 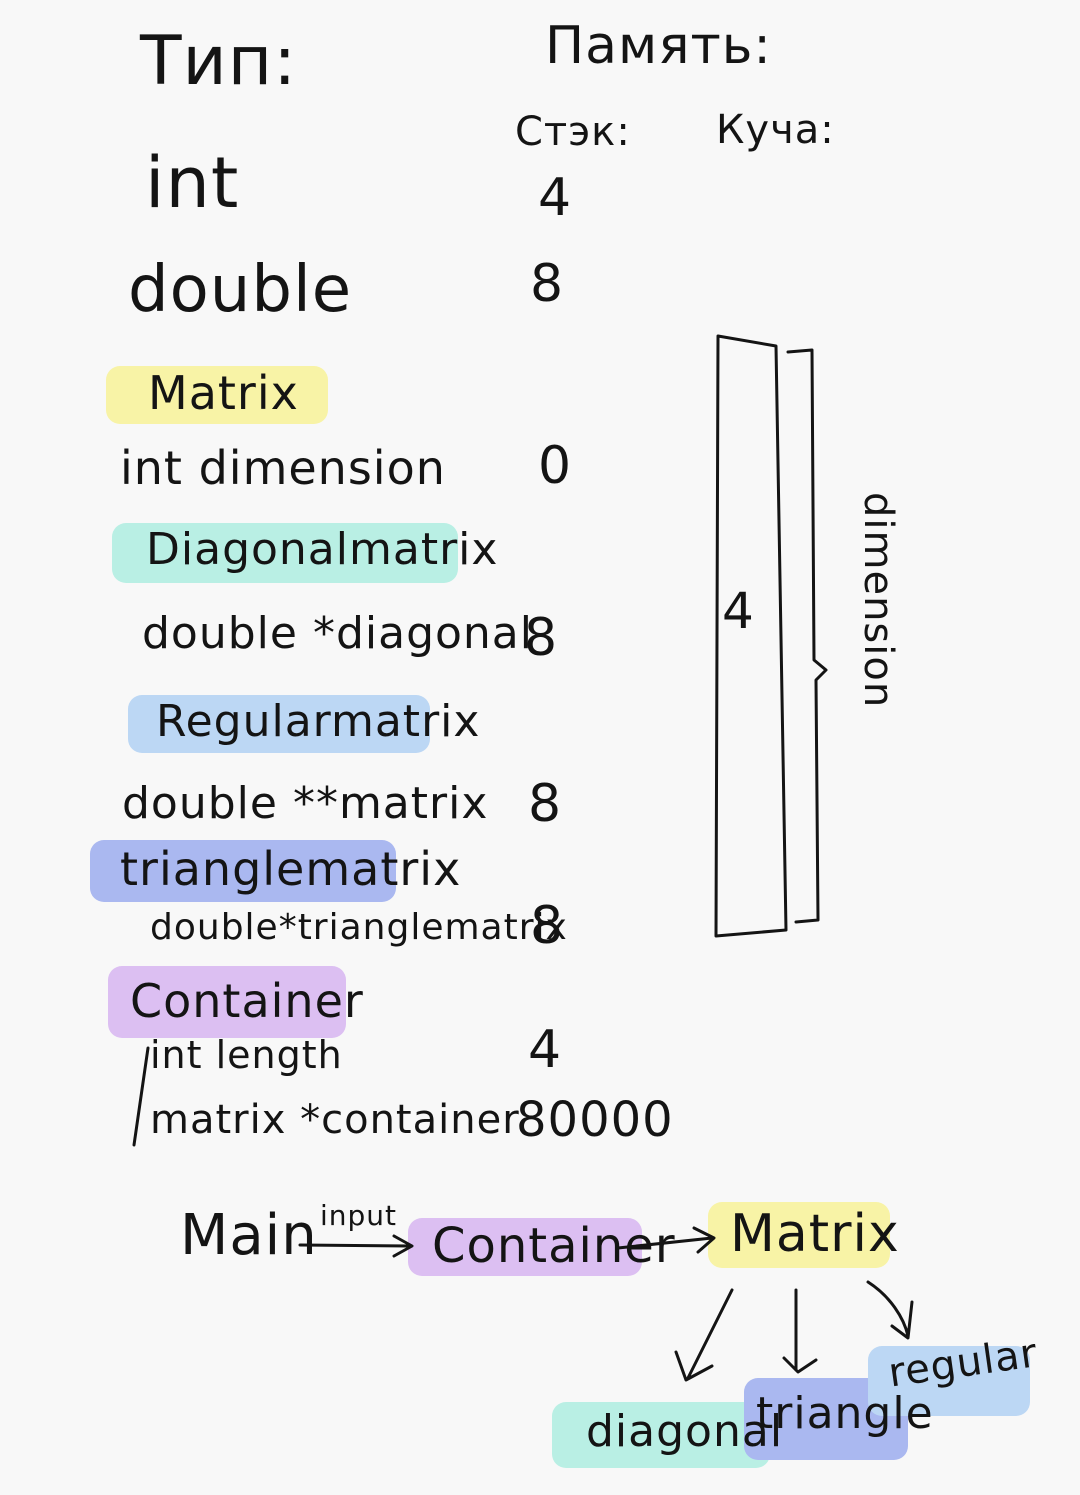 What do you see at coordinates (547, 284) in the screenshot?
I see `row-value-double: 8` at bounding box center [547, 284].